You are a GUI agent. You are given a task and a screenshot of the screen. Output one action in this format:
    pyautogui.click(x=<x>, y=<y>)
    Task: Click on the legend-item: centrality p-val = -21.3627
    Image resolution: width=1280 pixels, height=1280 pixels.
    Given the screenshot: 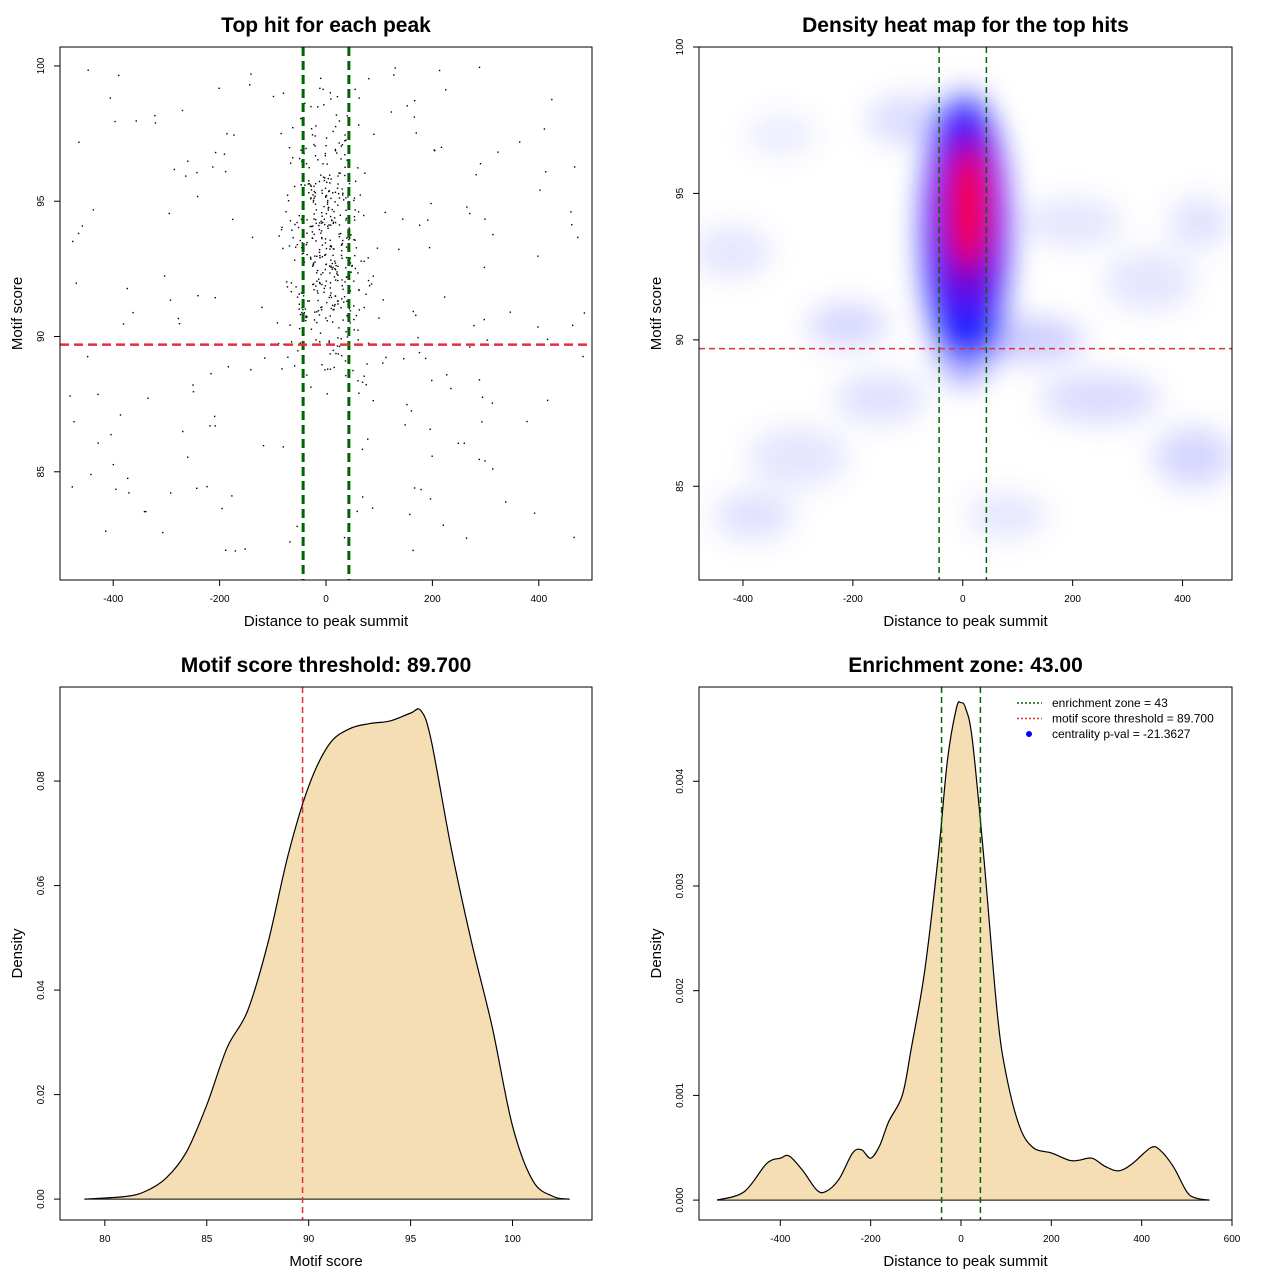 What is the action you would take?
    pyautogui.click(x=1121, y=734)
    